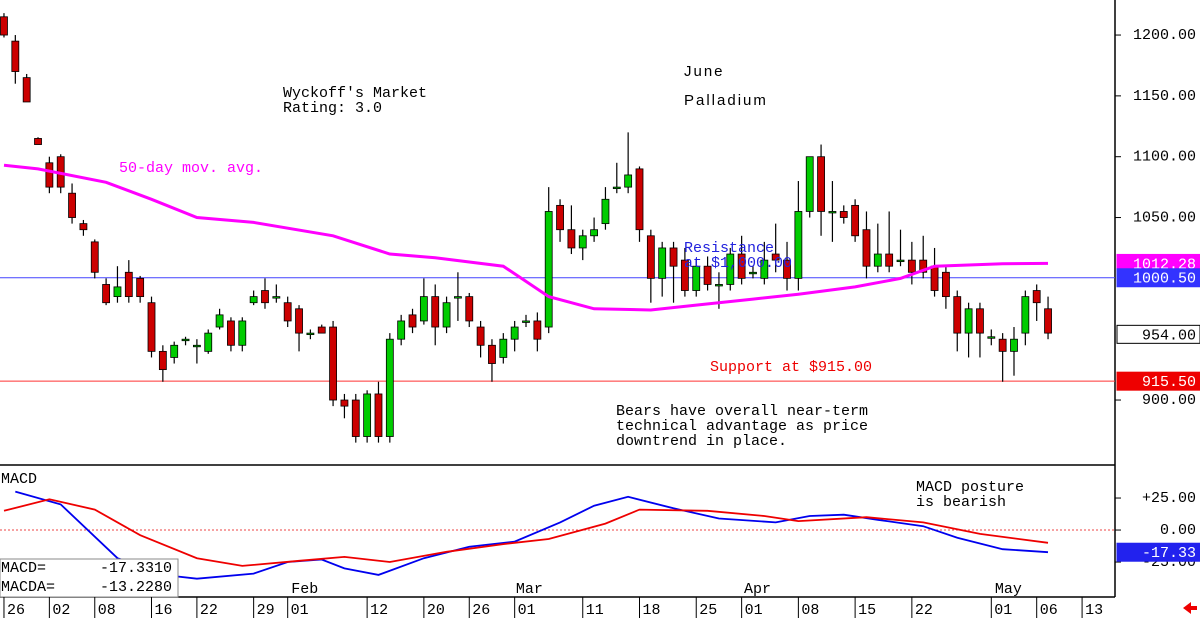 Image resolution: width=1200 pixels, height=621 pixels. I want to click on annotation: MACD posture, so click(970, 487).